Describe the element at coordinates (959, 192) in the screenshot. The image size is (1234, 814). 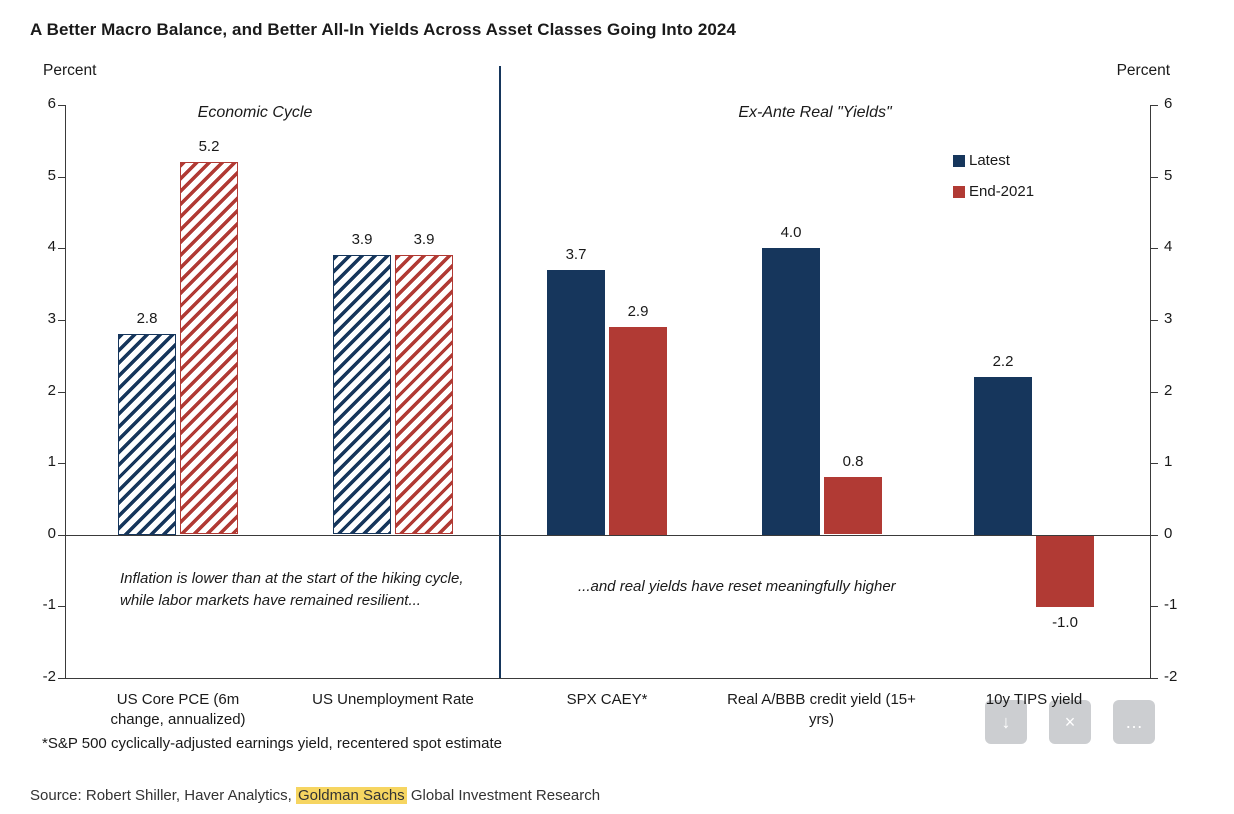
I see `legend-swatch-end-2021` at that location.